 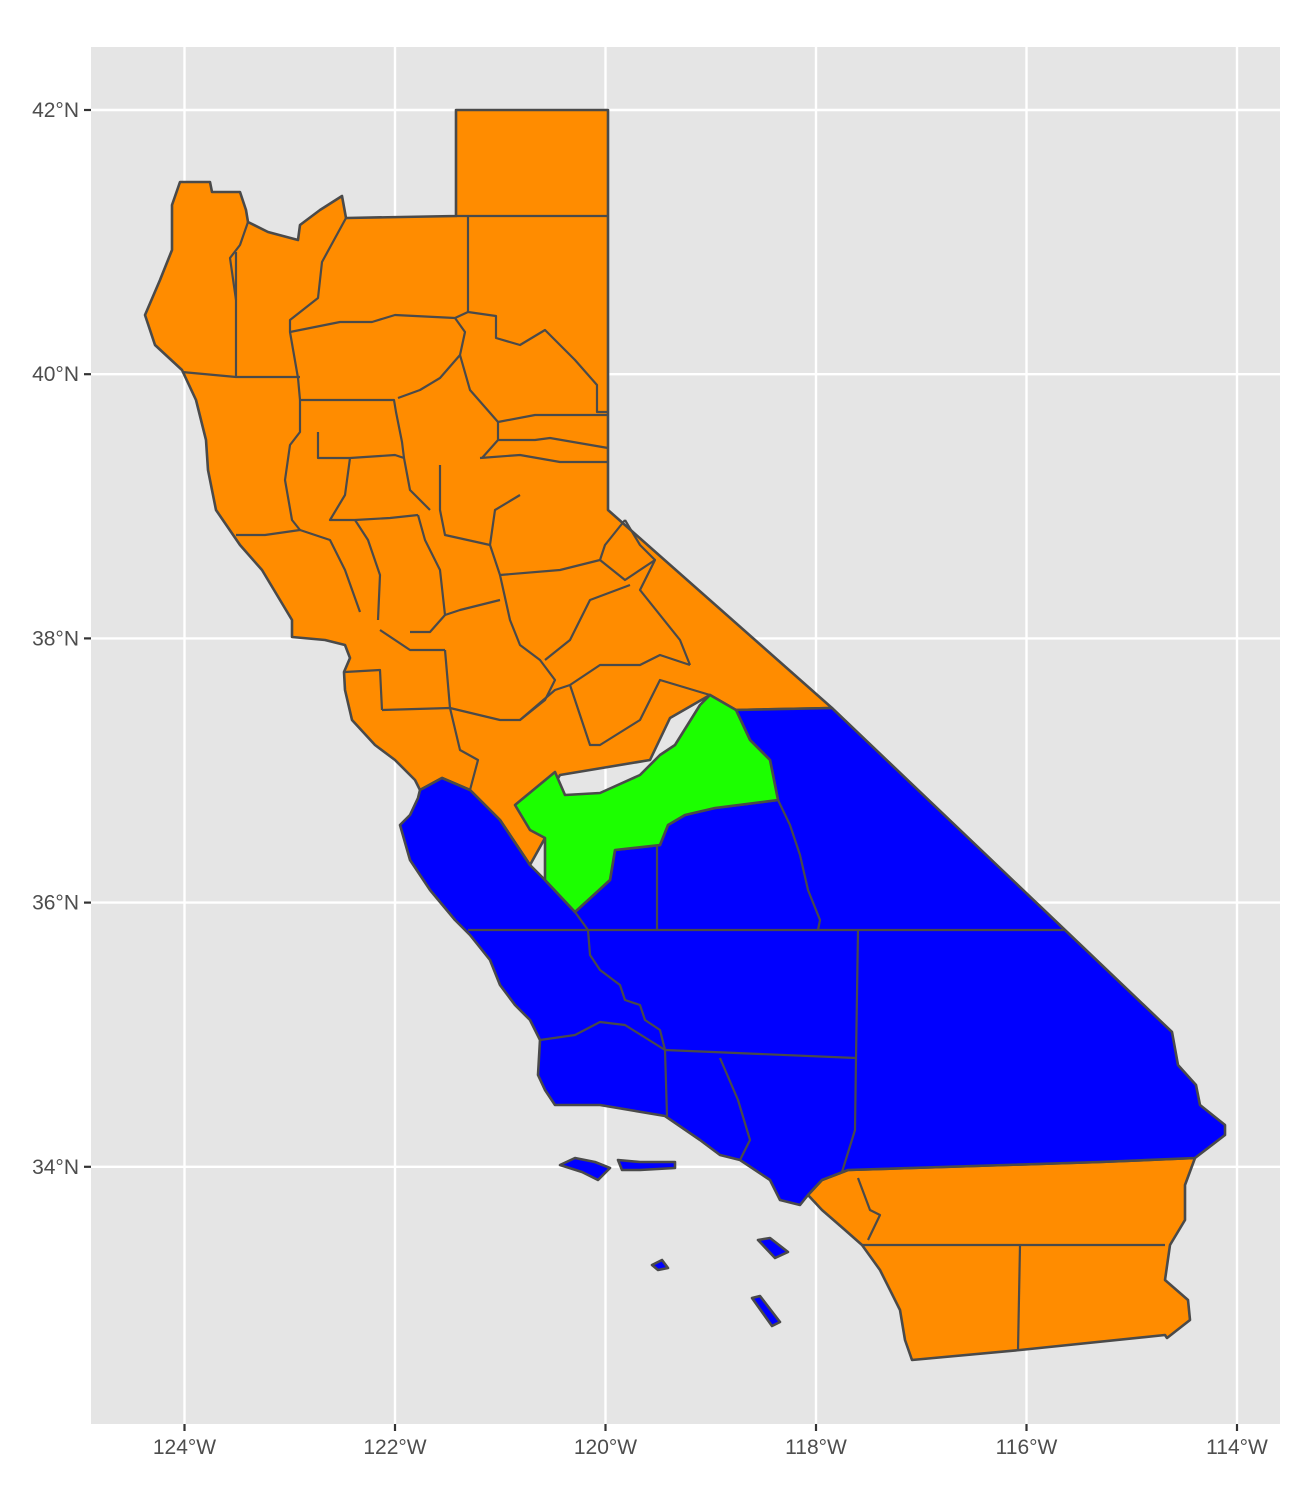 What do you see at coordinates (1027, 1447) in the screenshot?
I see `x-tick-label: 116°W` at bounding box center [1027, 1447].